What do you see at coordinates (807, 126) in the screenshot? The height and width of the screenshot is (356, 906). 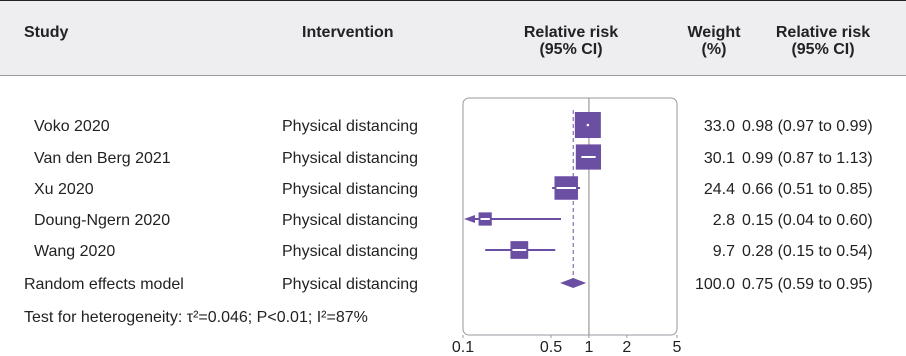 I see `study-ci: 0.98 (0.97 to 0.99)` at bounding box center [807, 126].